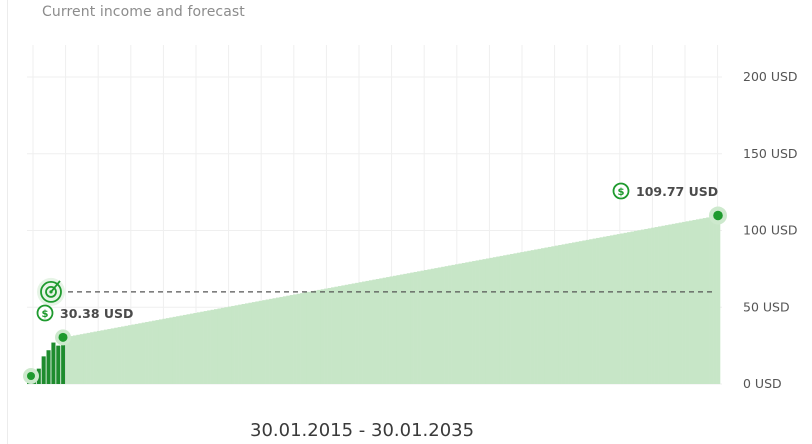 The image size is (812, 444). What do you see at coordinates (718, 215) in the screenshot?
I see `forecast-end-marker` at bounding box center [718, 215].